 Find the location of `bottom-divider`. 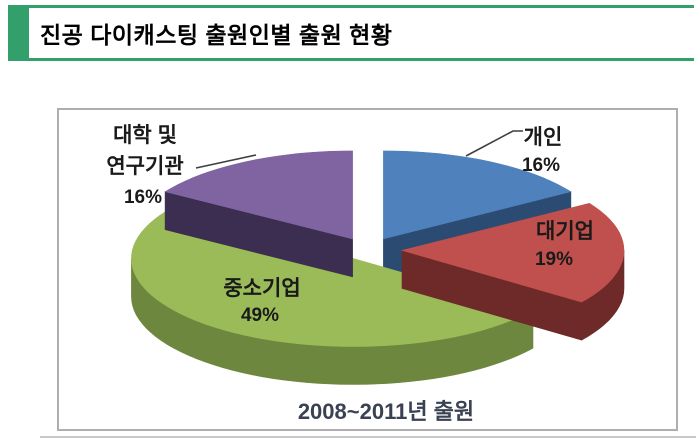

bottom-divider is located at coordinates (368, 437).